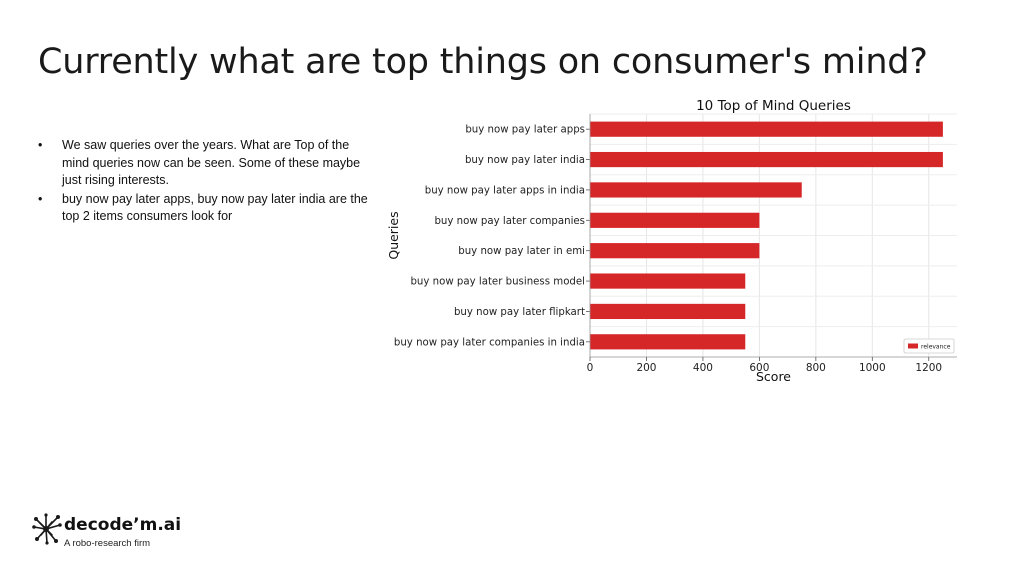  I want to click on y-axis-label: Queries, so click(393, 235).